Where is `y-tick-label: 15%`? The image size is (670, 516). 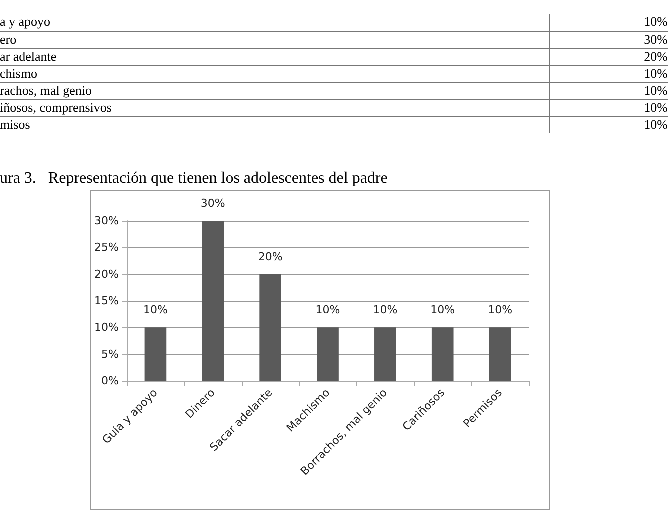
y-tick-label: 15% is located at coordinates (106, 301).